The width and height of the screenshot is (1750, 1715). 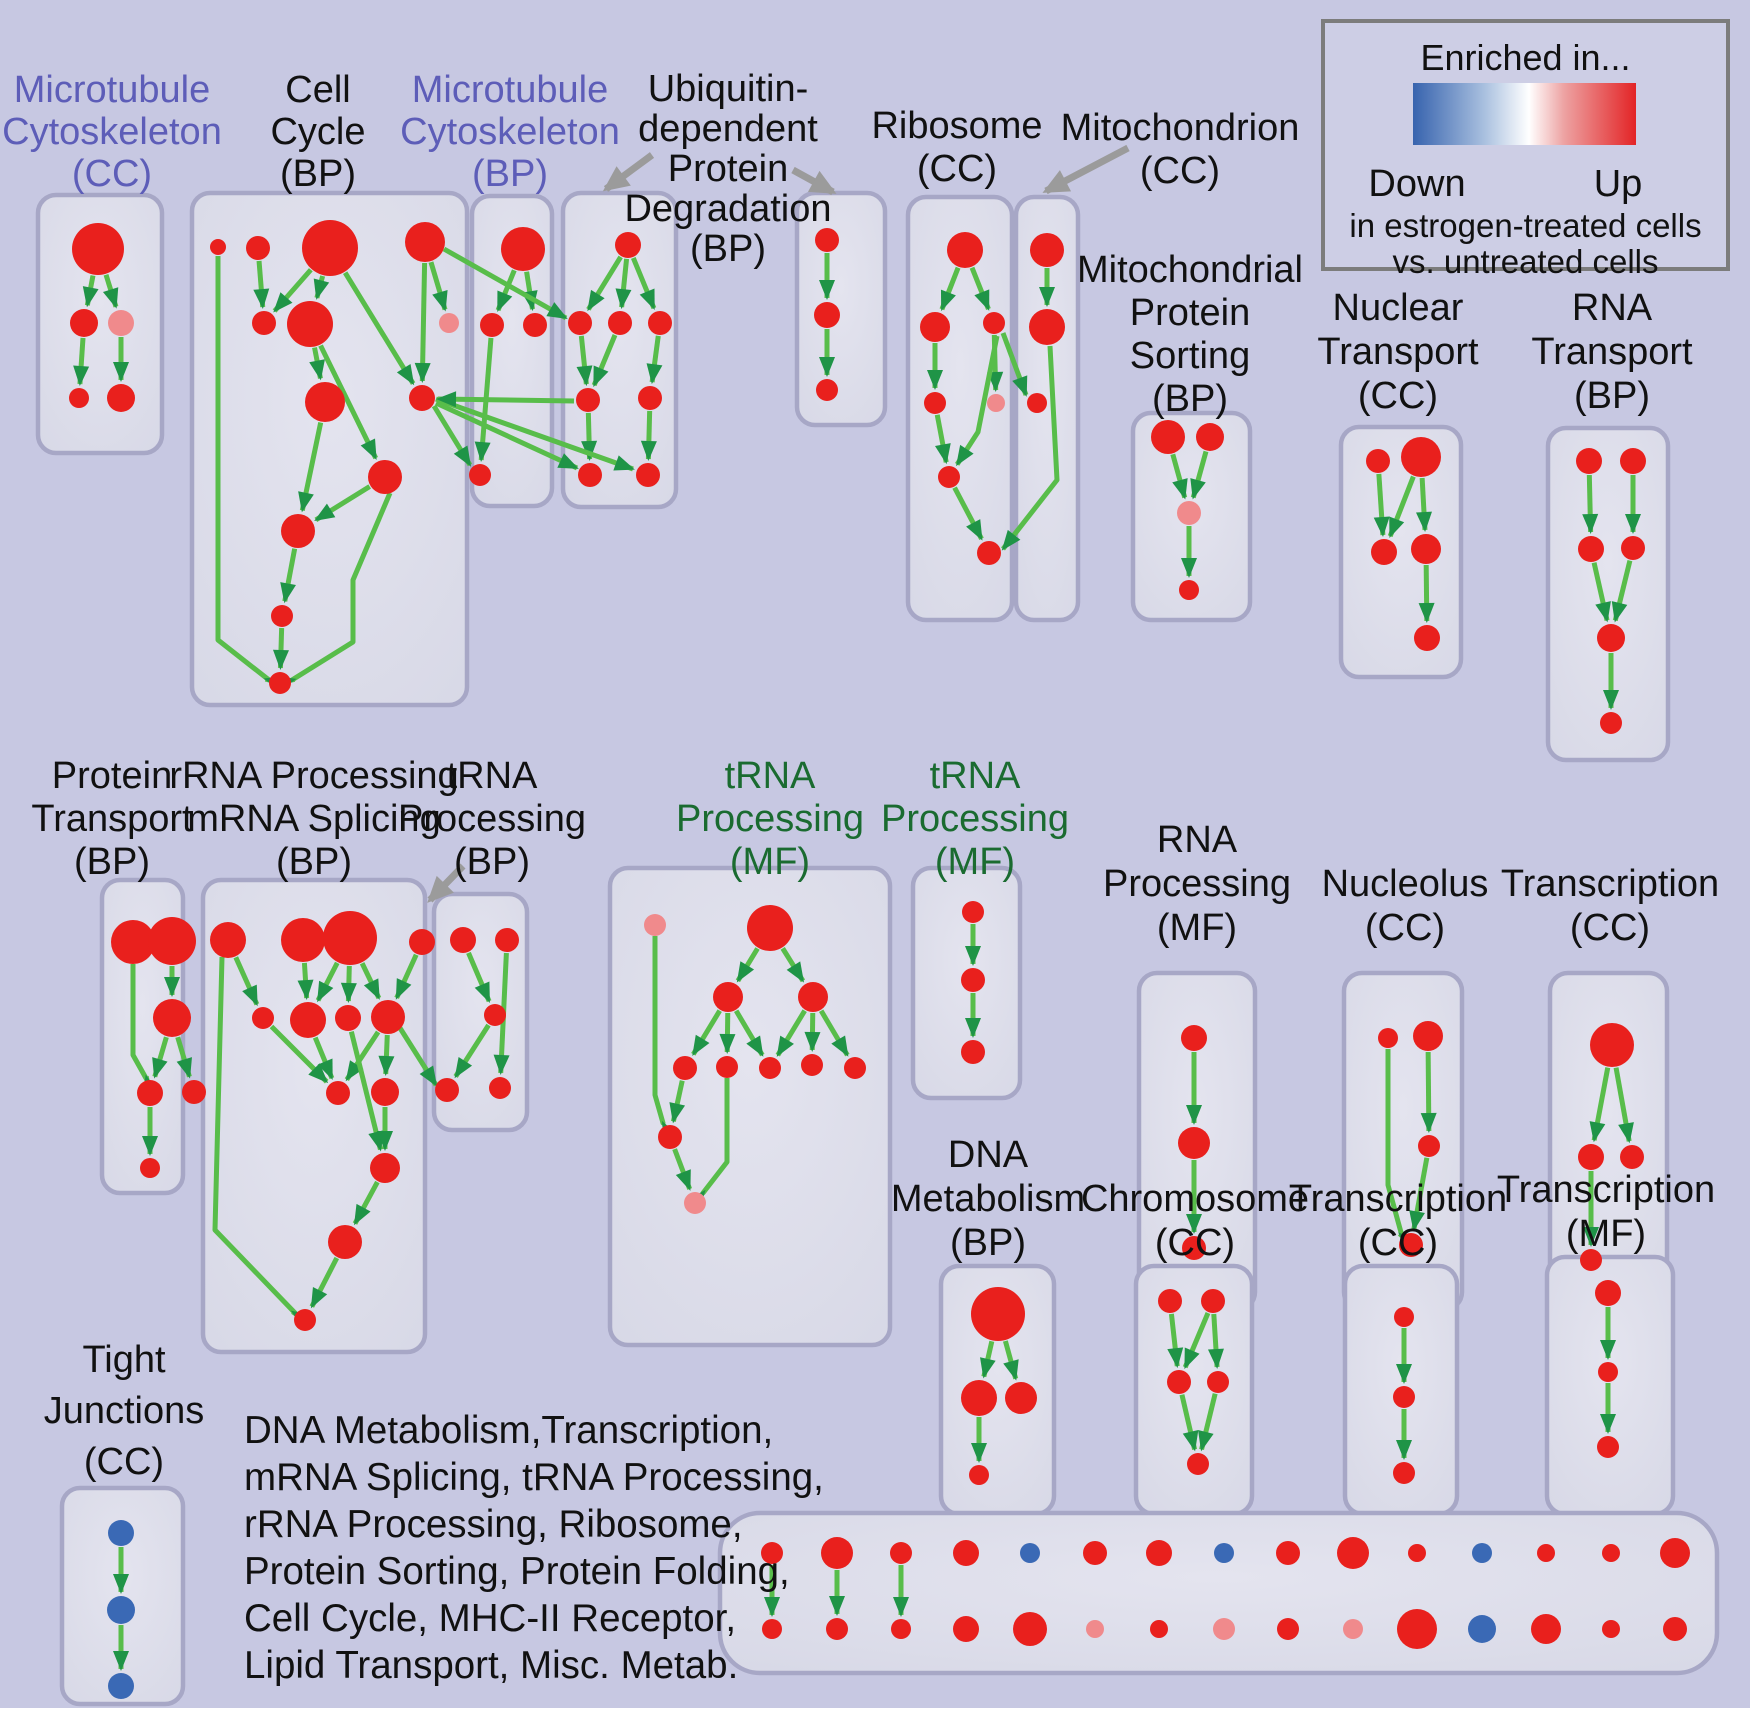 What do you see at coordinates (318, 174) in the screenshot?
I see `cluster-label-cell-cycle-bp: (BP)` at bounding box center [318, 174].